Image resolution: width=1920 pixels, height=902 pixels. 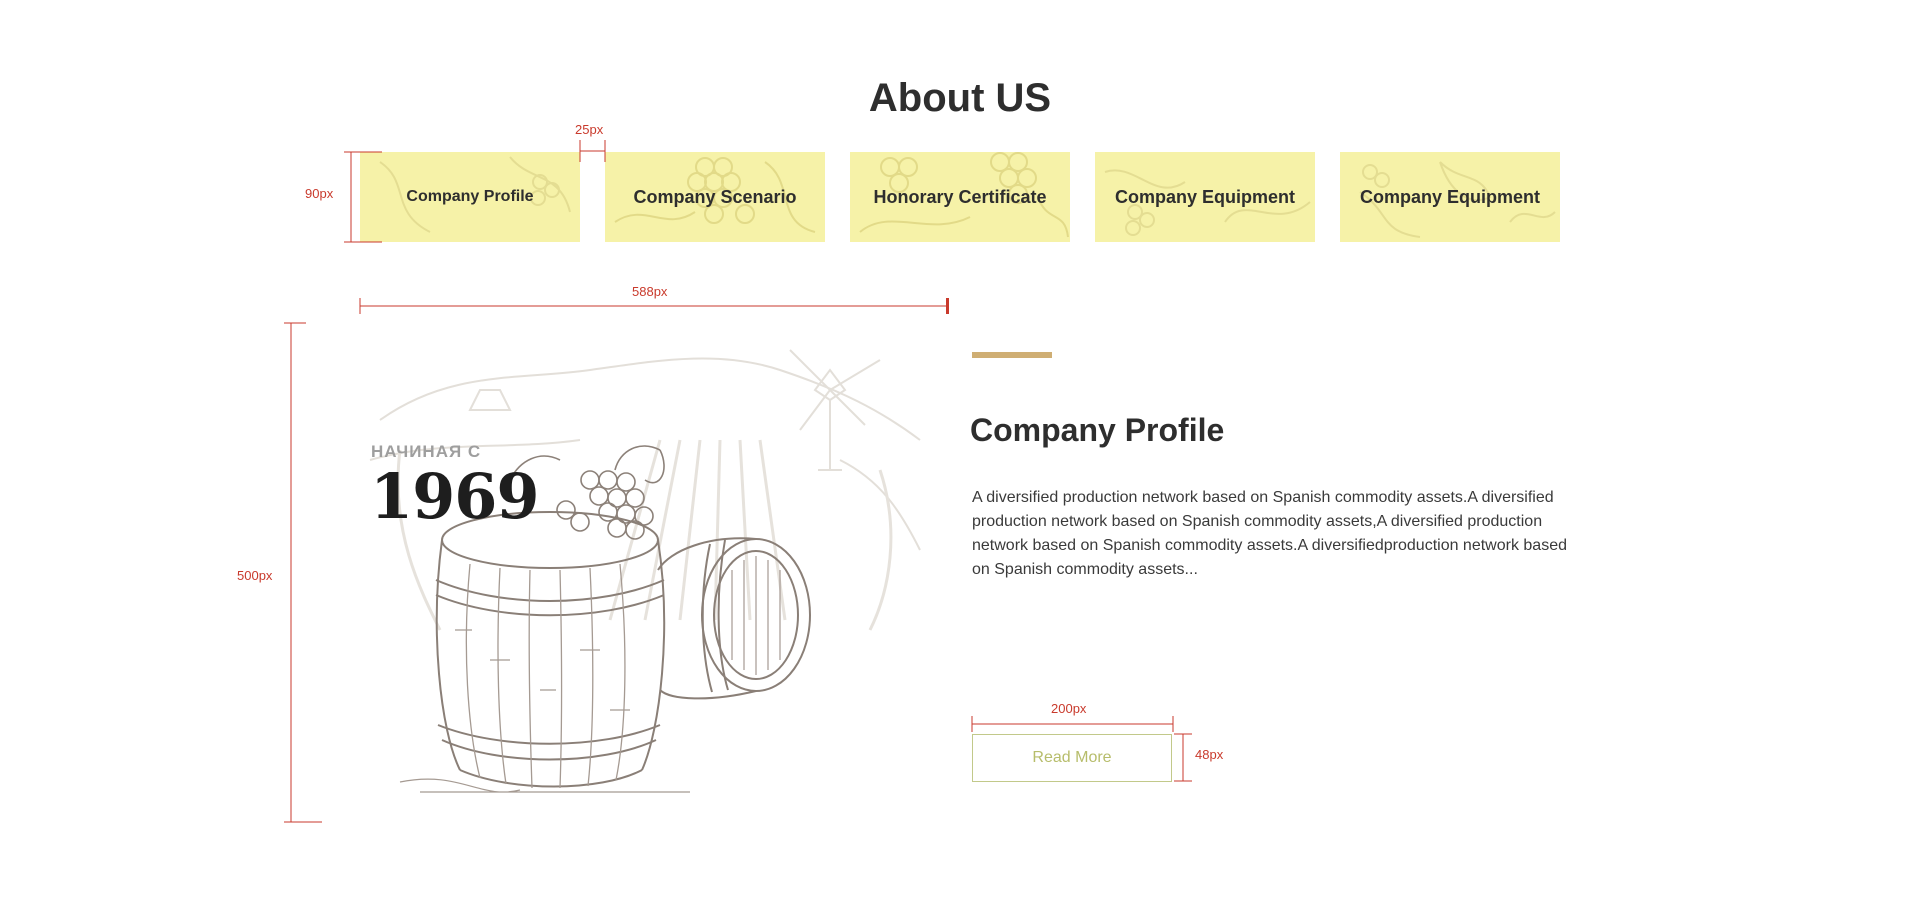 I want to click on tab-height-annotation: 90px, so click(x=319, y=193).